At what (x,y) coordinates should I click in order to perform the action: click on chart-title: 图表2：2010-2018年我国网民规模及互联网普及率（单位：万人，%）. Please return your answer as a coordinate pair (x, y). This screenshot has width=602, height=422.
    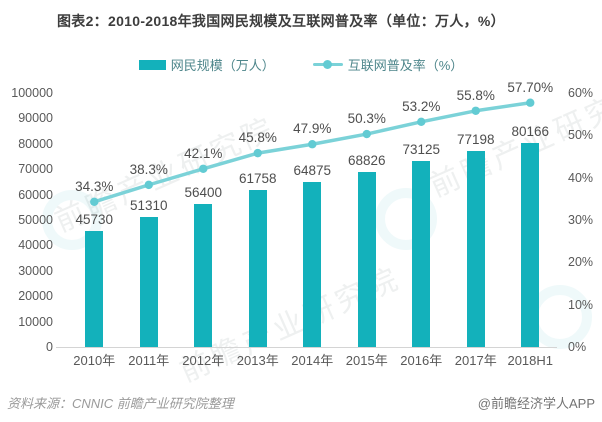
    Looking at the image, I should click on (281, 21).